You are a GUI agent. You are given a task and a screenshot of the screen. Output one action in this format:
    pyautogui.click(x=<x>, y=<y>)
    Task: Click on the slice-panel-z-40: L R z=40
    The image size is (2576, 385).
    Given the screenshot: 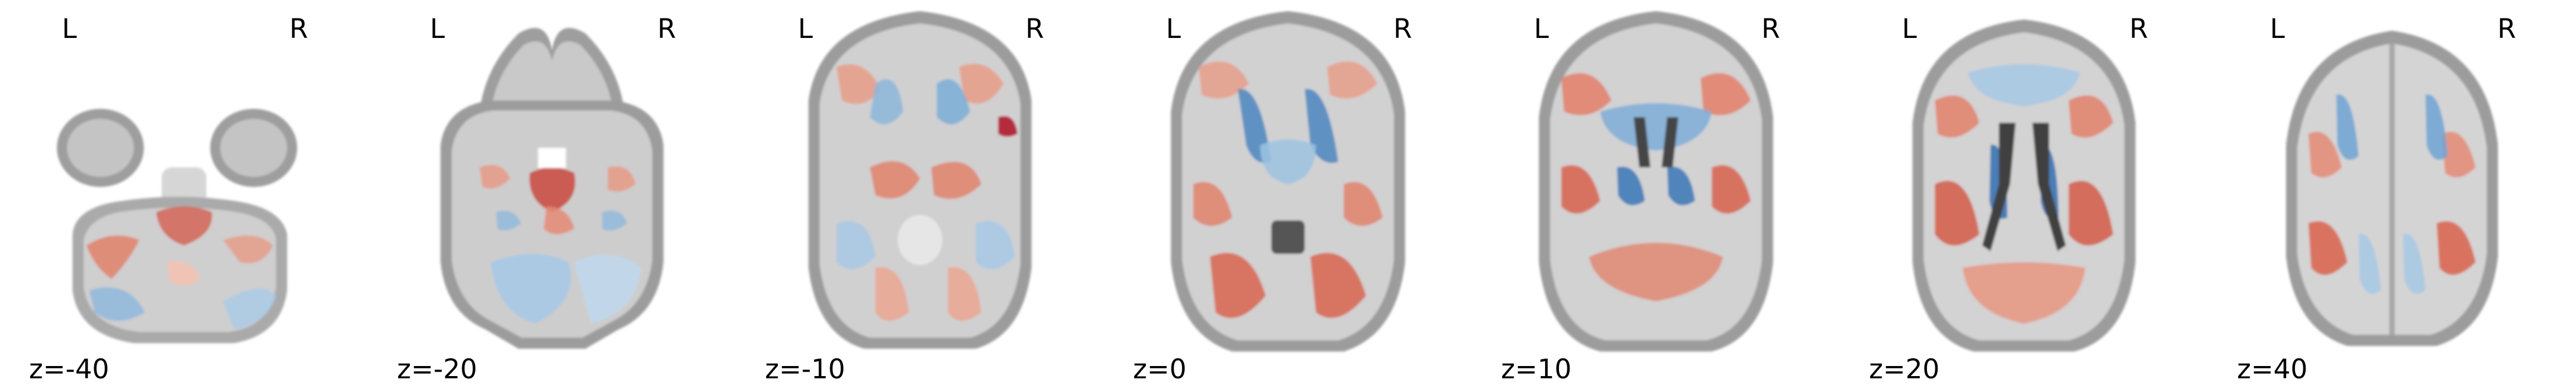 What is the action you would take?
    pyautogui.click(x=2392, y=192)
    